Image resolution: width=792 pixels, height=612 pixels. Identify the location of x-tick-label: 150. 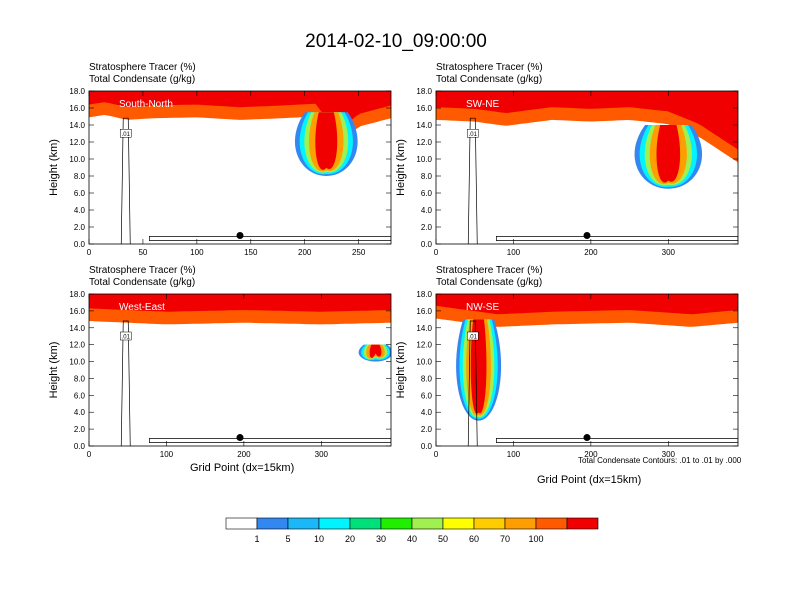
(251, 252).